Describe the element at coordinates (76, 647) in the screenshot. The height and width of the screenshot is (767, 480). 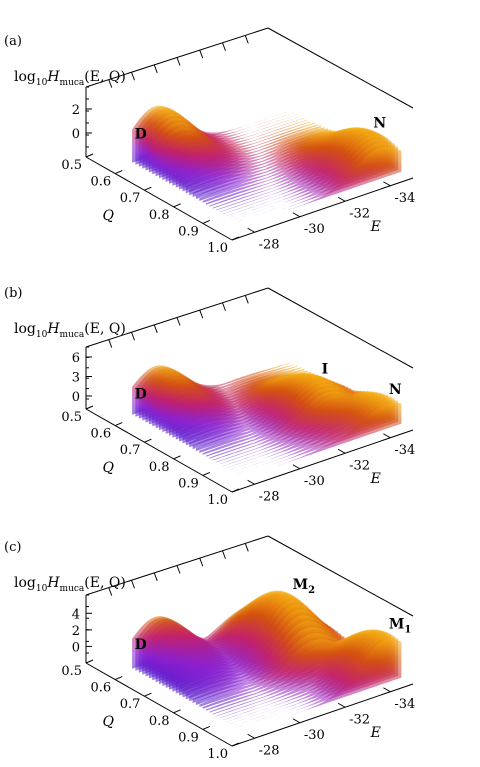
I see `z-tick-label: 0` at that location.